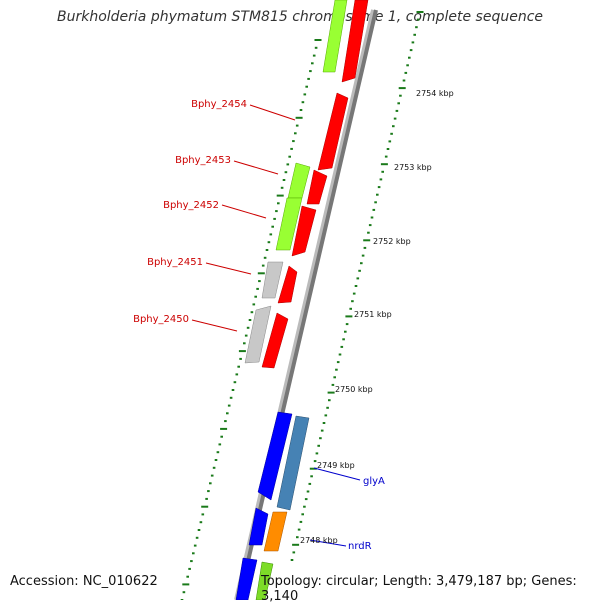 The height and width of the screenshot is (604, 600). What do you see at coordinates (328, 543) in the screenshot?
I see `leader-nrdR` at bounding box center [328, 543].